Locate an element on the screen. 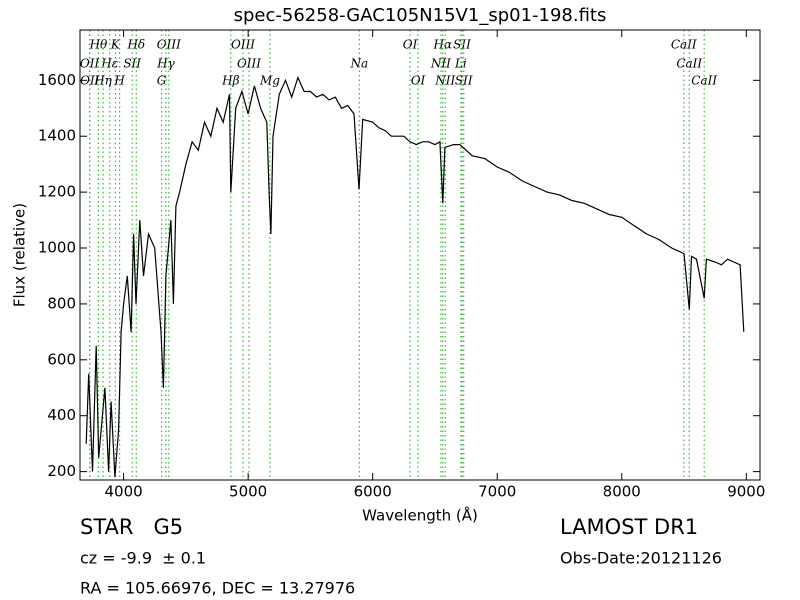 The width and height of the screenshot is (800, 600). marker-label: Hα is located at coordinates (443, 45).